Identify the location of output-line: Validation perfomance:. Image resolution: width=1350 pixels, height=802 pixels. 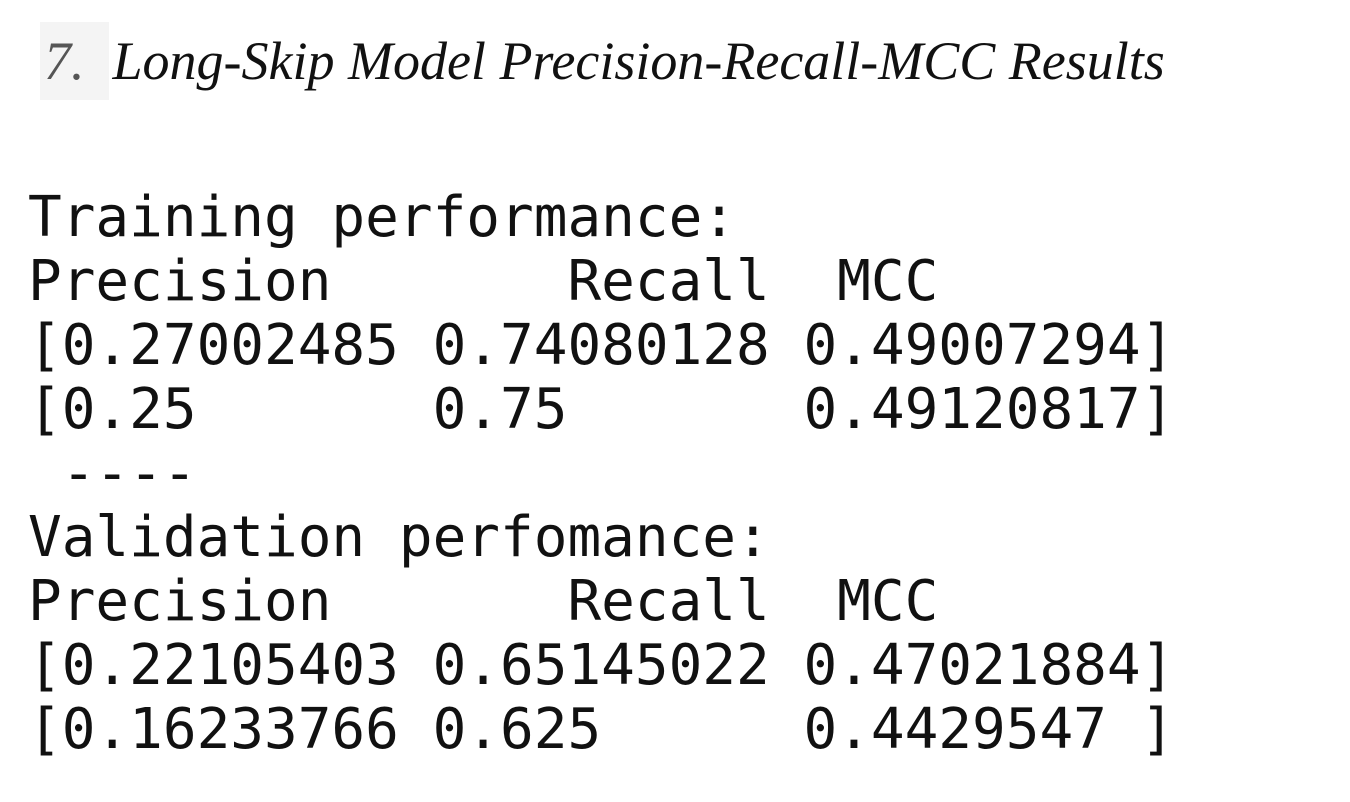
(399, 537).